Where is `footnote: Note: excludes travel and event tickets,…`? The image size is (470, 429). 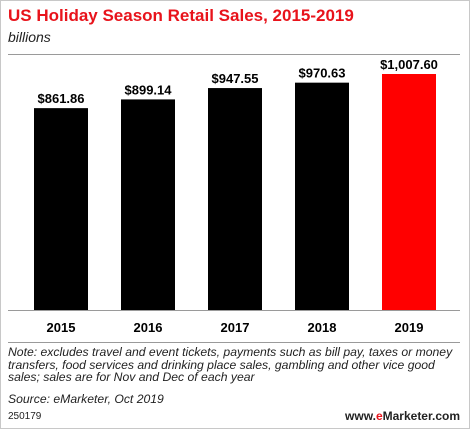 footnote: Note: excludes travel and event tickets,… is located at coordinates (230, 364).